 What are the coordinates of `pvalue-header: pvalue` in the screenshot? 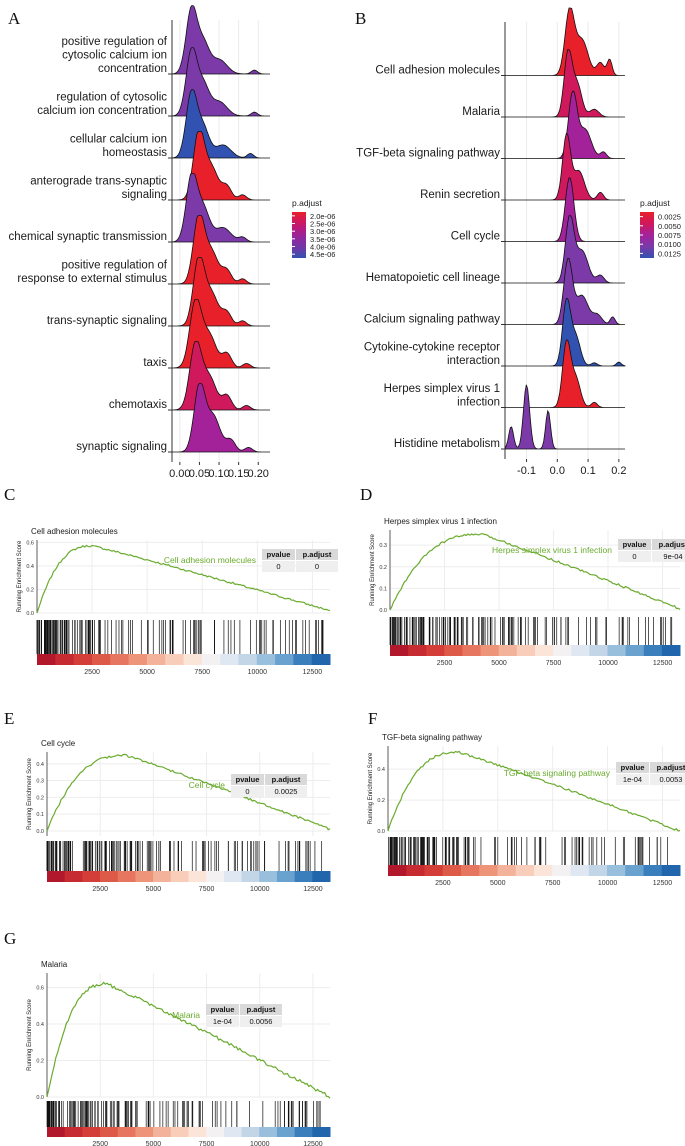 It's located at (248, 779).